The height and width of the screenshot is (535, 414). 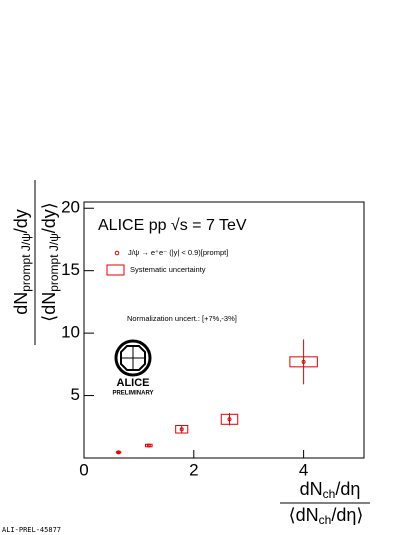 I want to click on x-label-numerator: dNch/dη, so click(x=330, y=490).